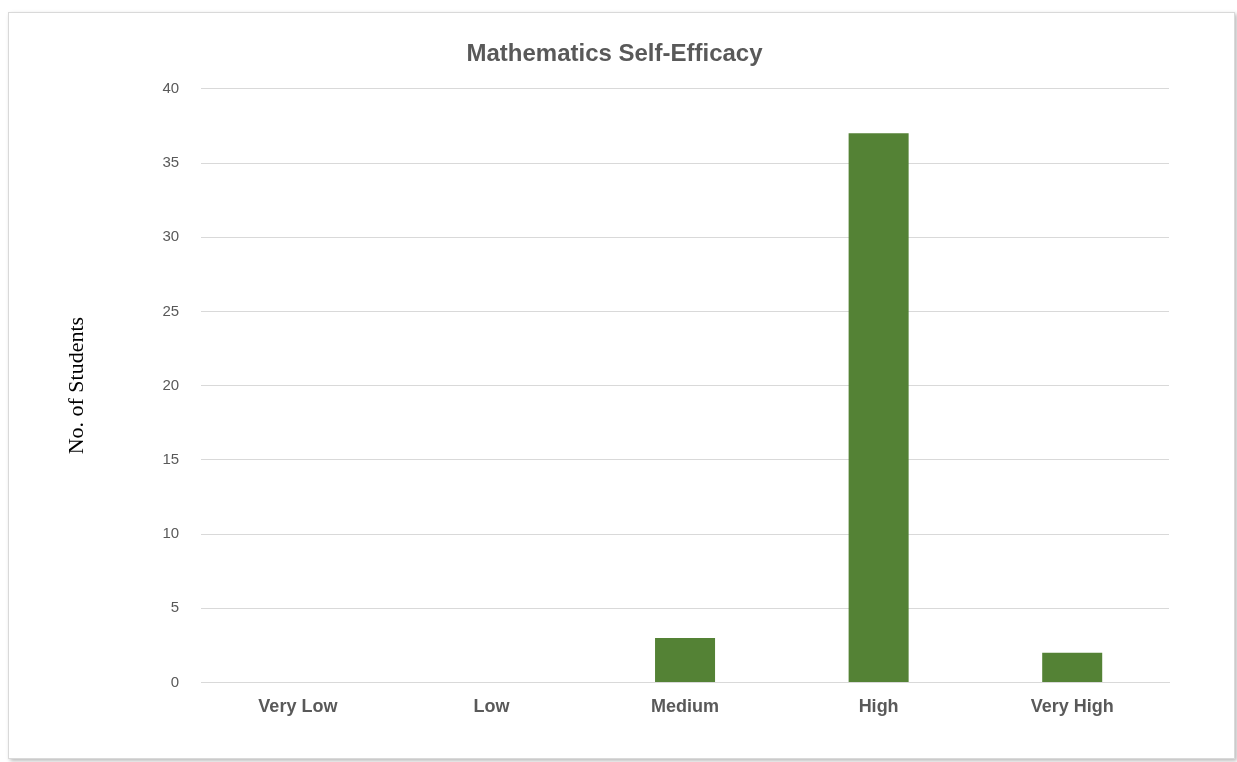 The image size is (1237, 762). I want to click on x-tick-label: Very Low, so click(298, 706).